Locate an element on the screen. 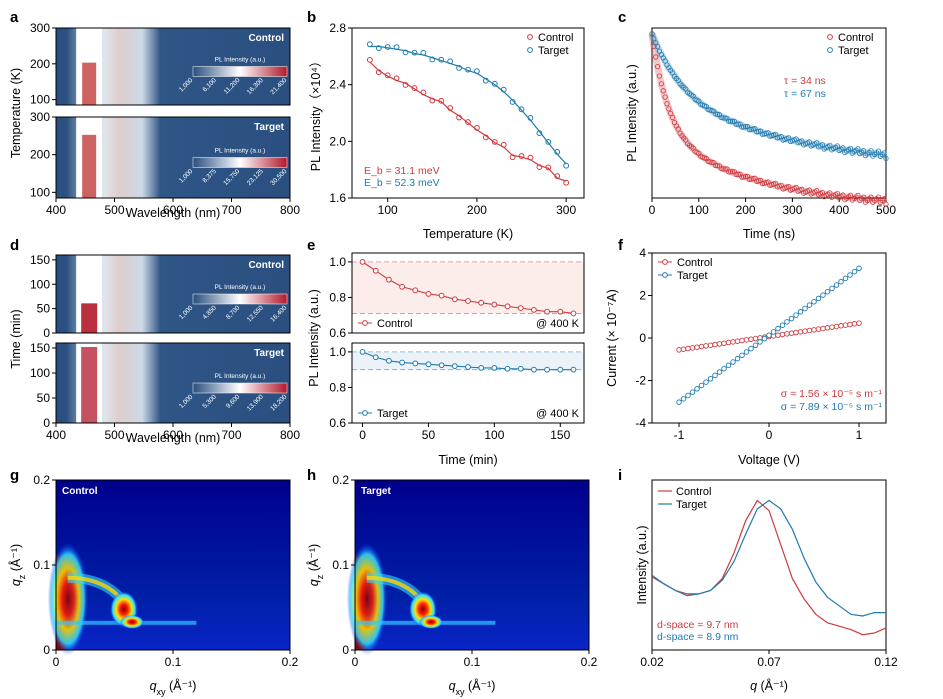  e1-ytick-label: 0.8 is located at coordinates (337, 387).